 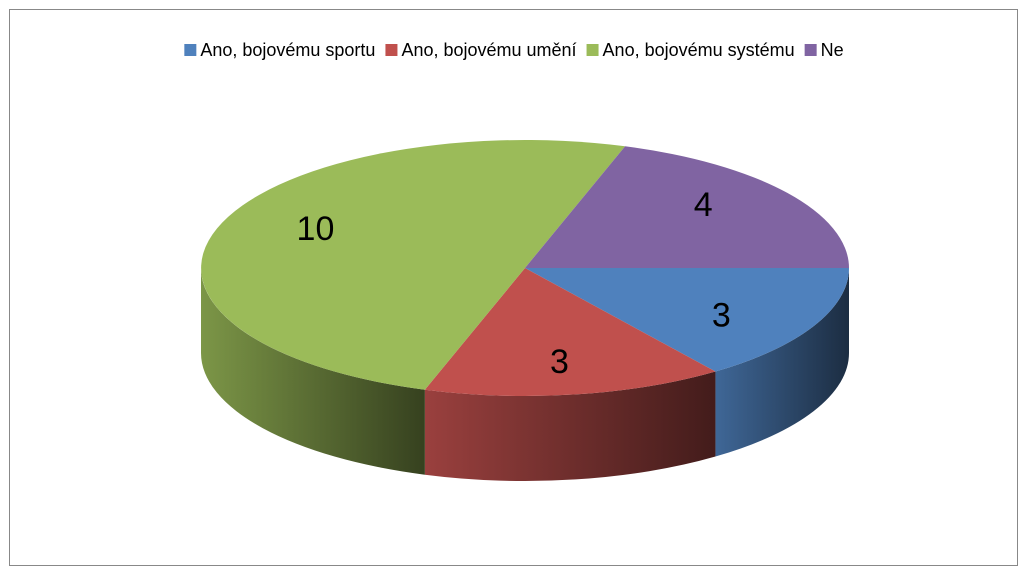 I want to click on data-label: 4, so click(x=703, y=205).